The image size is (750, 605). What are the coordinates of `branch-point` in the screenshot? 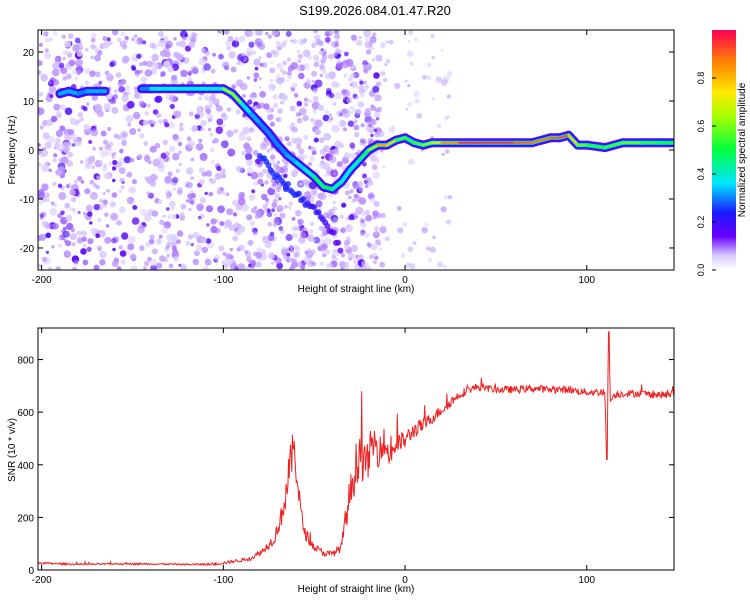 It's located at (318, 212).